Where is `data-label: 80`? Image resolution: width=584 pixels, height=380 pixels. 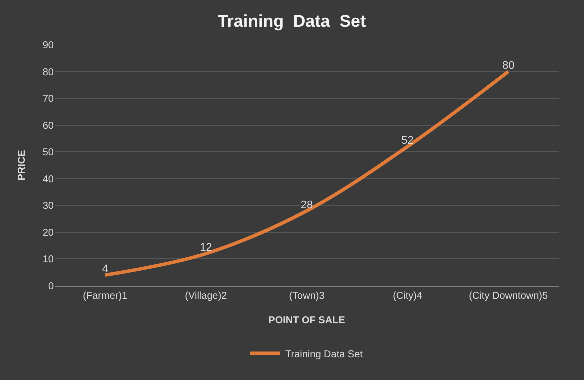 data-label: 80 is located at coordinates (508, 66).